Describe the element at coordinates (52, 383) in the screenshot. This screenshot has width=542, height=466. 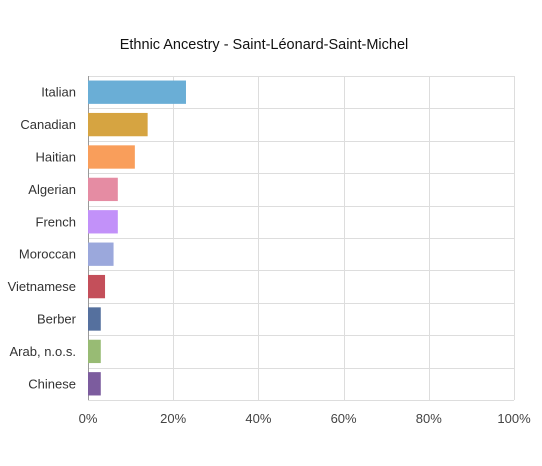
I see `category-label: Chinese` at that location.